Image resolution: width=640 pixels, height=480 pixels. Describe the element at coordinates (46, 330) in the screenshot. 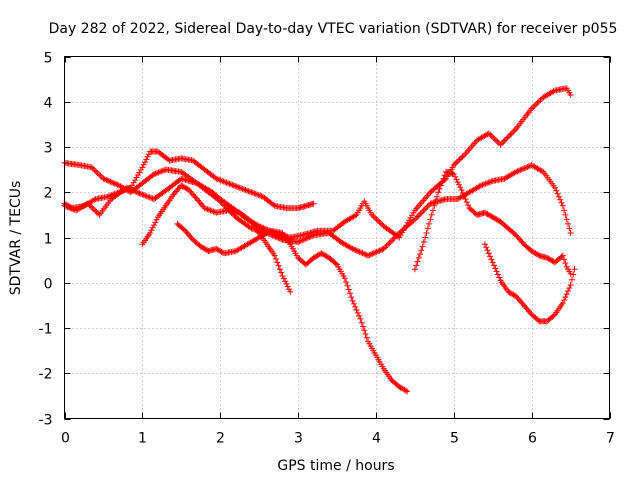

I see `y-tick-label: -1` at that location.